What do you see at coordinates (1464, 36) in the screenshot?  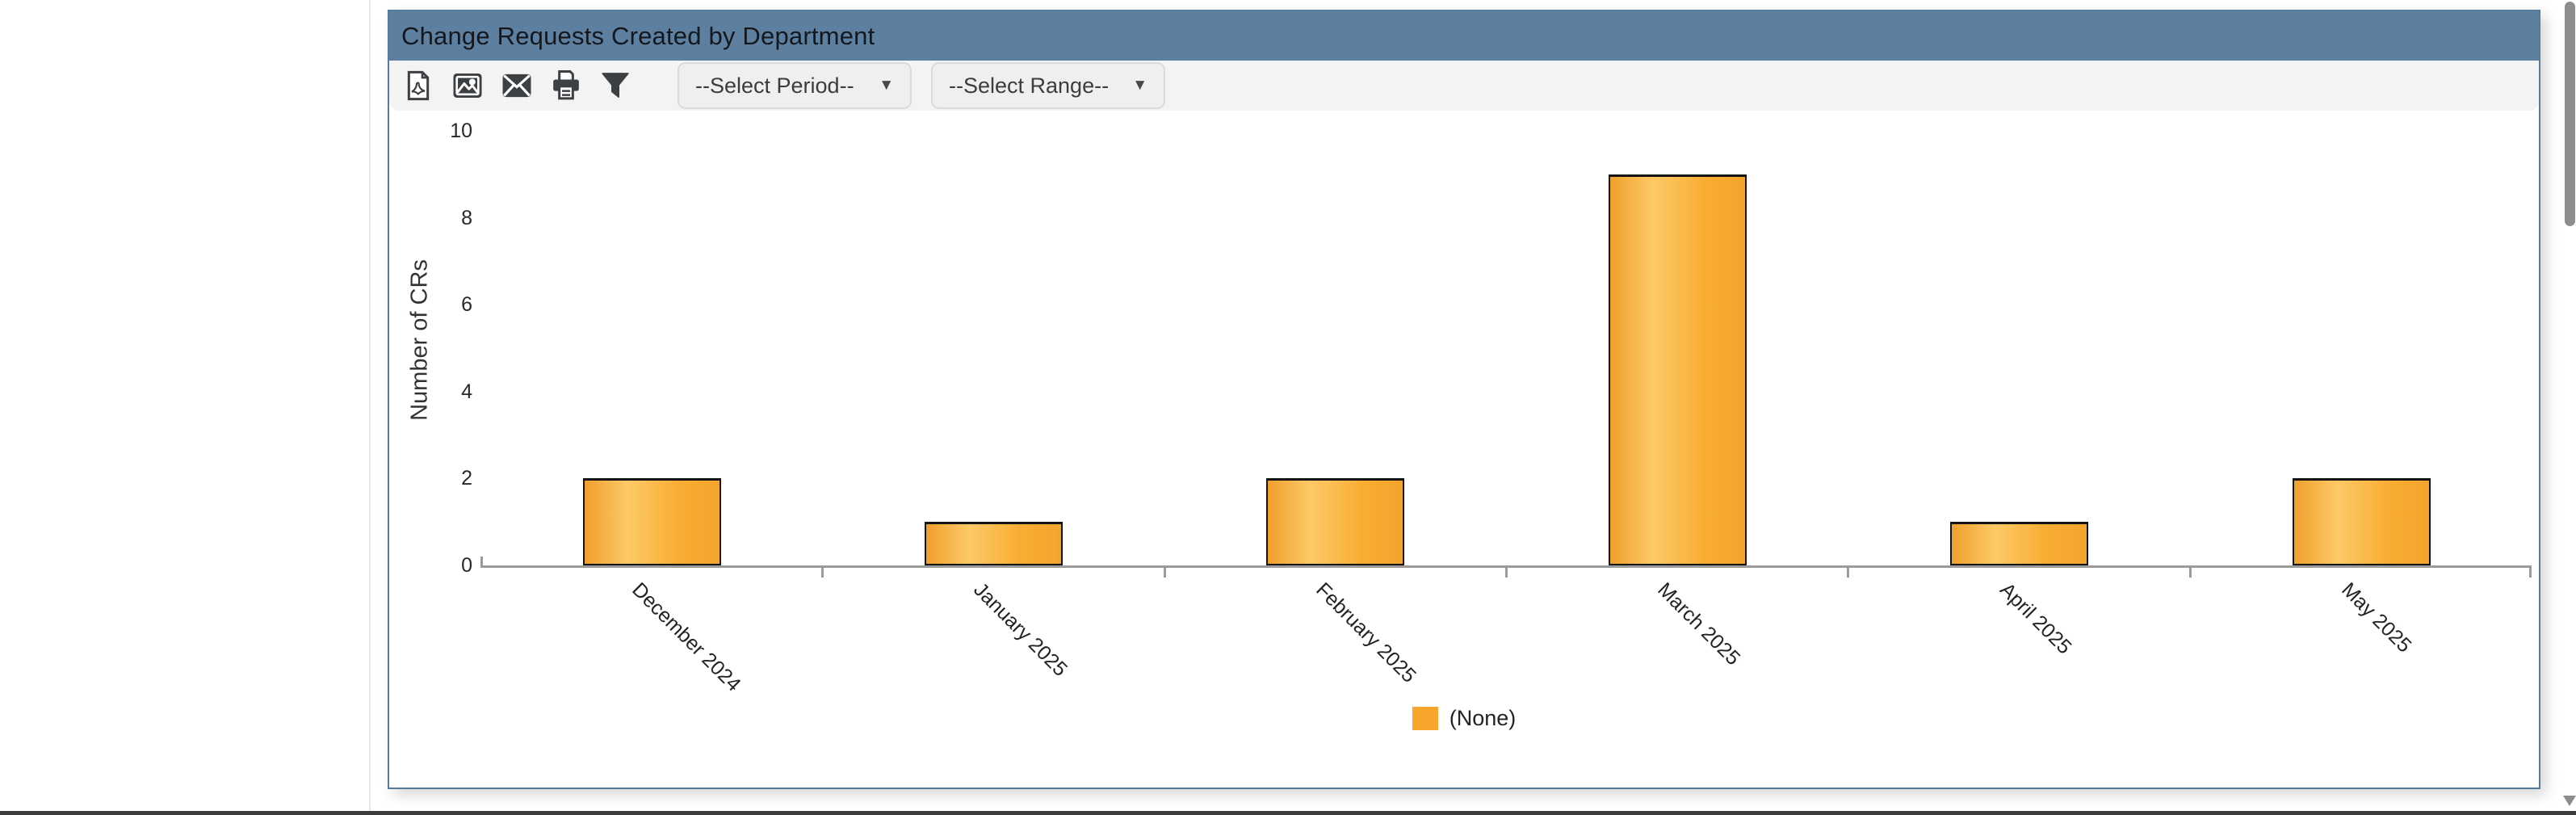 I see `panel-header: Change Requests Created by Department` at bounding box center [1464, 36].